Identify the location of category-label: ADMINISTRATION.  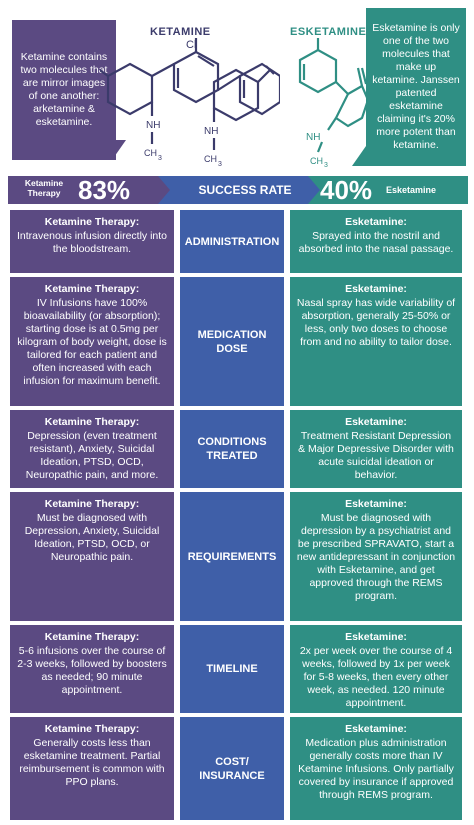
(232, 241).